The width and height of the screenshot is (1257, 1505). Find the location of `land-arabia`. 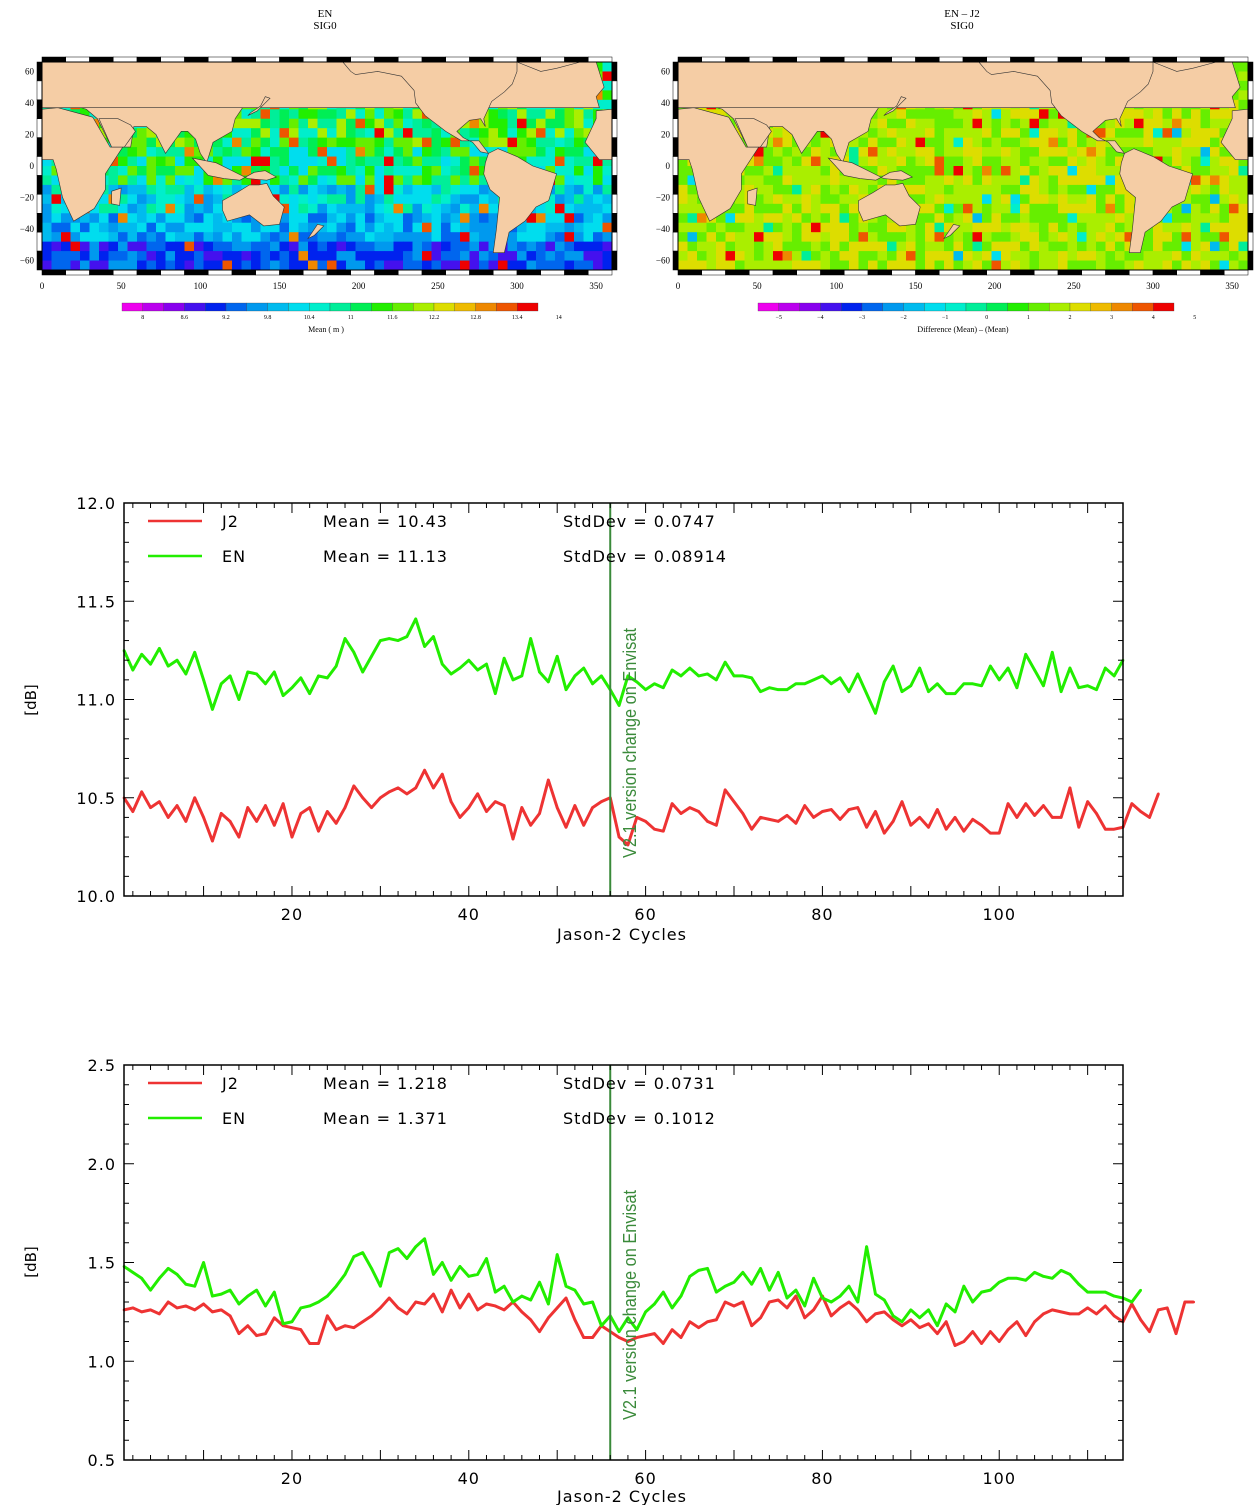

land-arabia is located at coordinates (117, 133).